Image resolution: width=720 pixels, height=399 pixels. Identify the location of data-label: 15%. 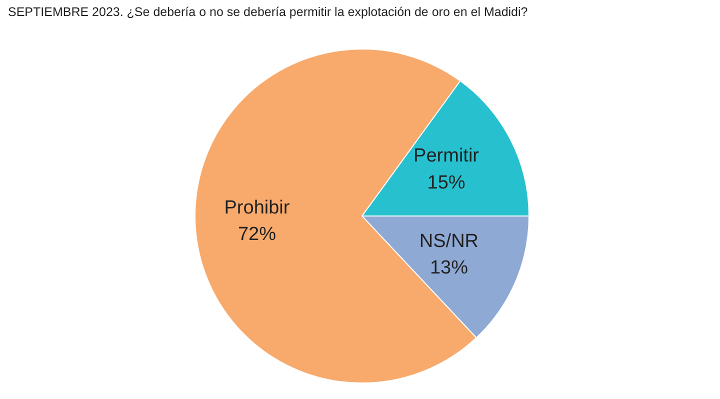
(446, 183).